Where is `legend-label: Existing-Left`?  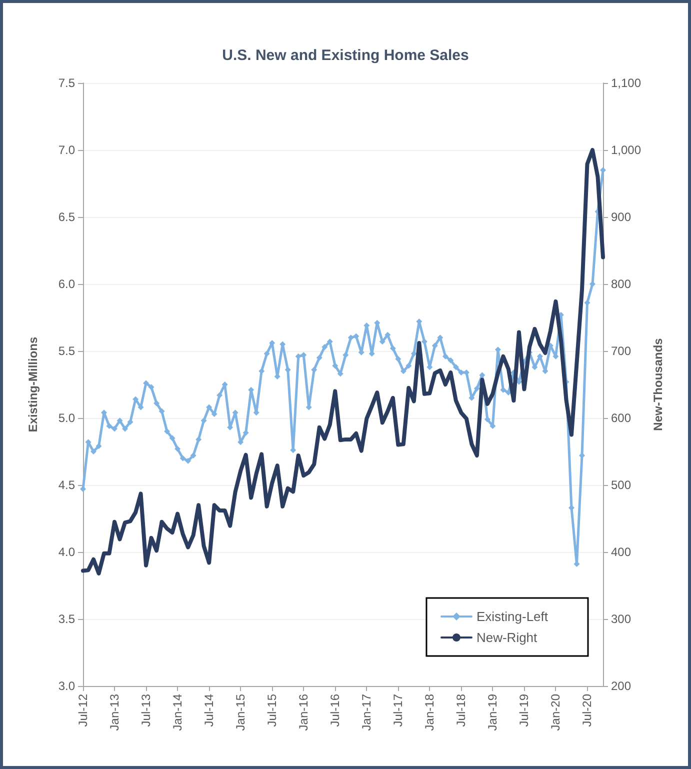 legend-label: Existing-Left is located at coordinates (512, 616).